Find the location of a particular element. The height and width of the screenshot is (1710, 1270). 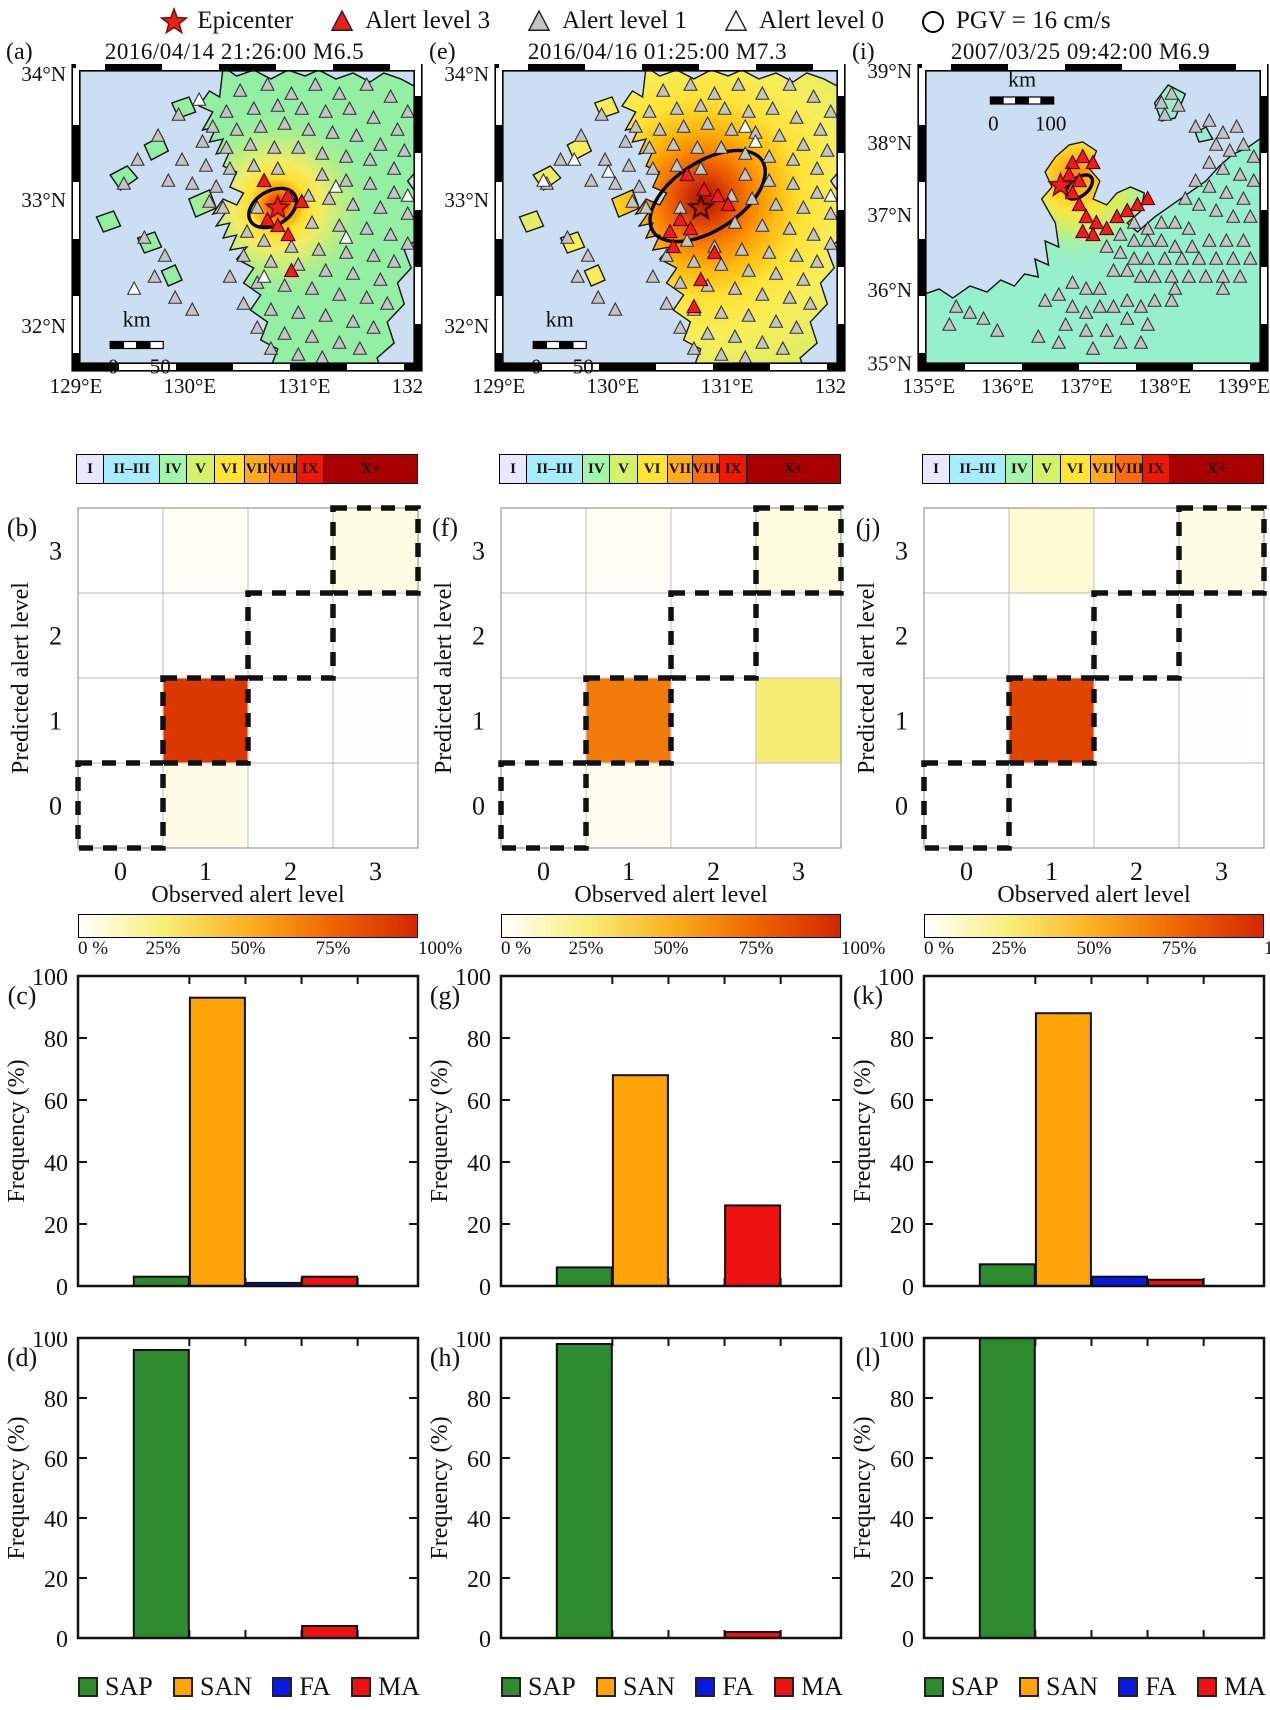

bar-chart-g: 0 20 40 60 80 100(g) Frequency (%) is located at coordinates (635, 1133).